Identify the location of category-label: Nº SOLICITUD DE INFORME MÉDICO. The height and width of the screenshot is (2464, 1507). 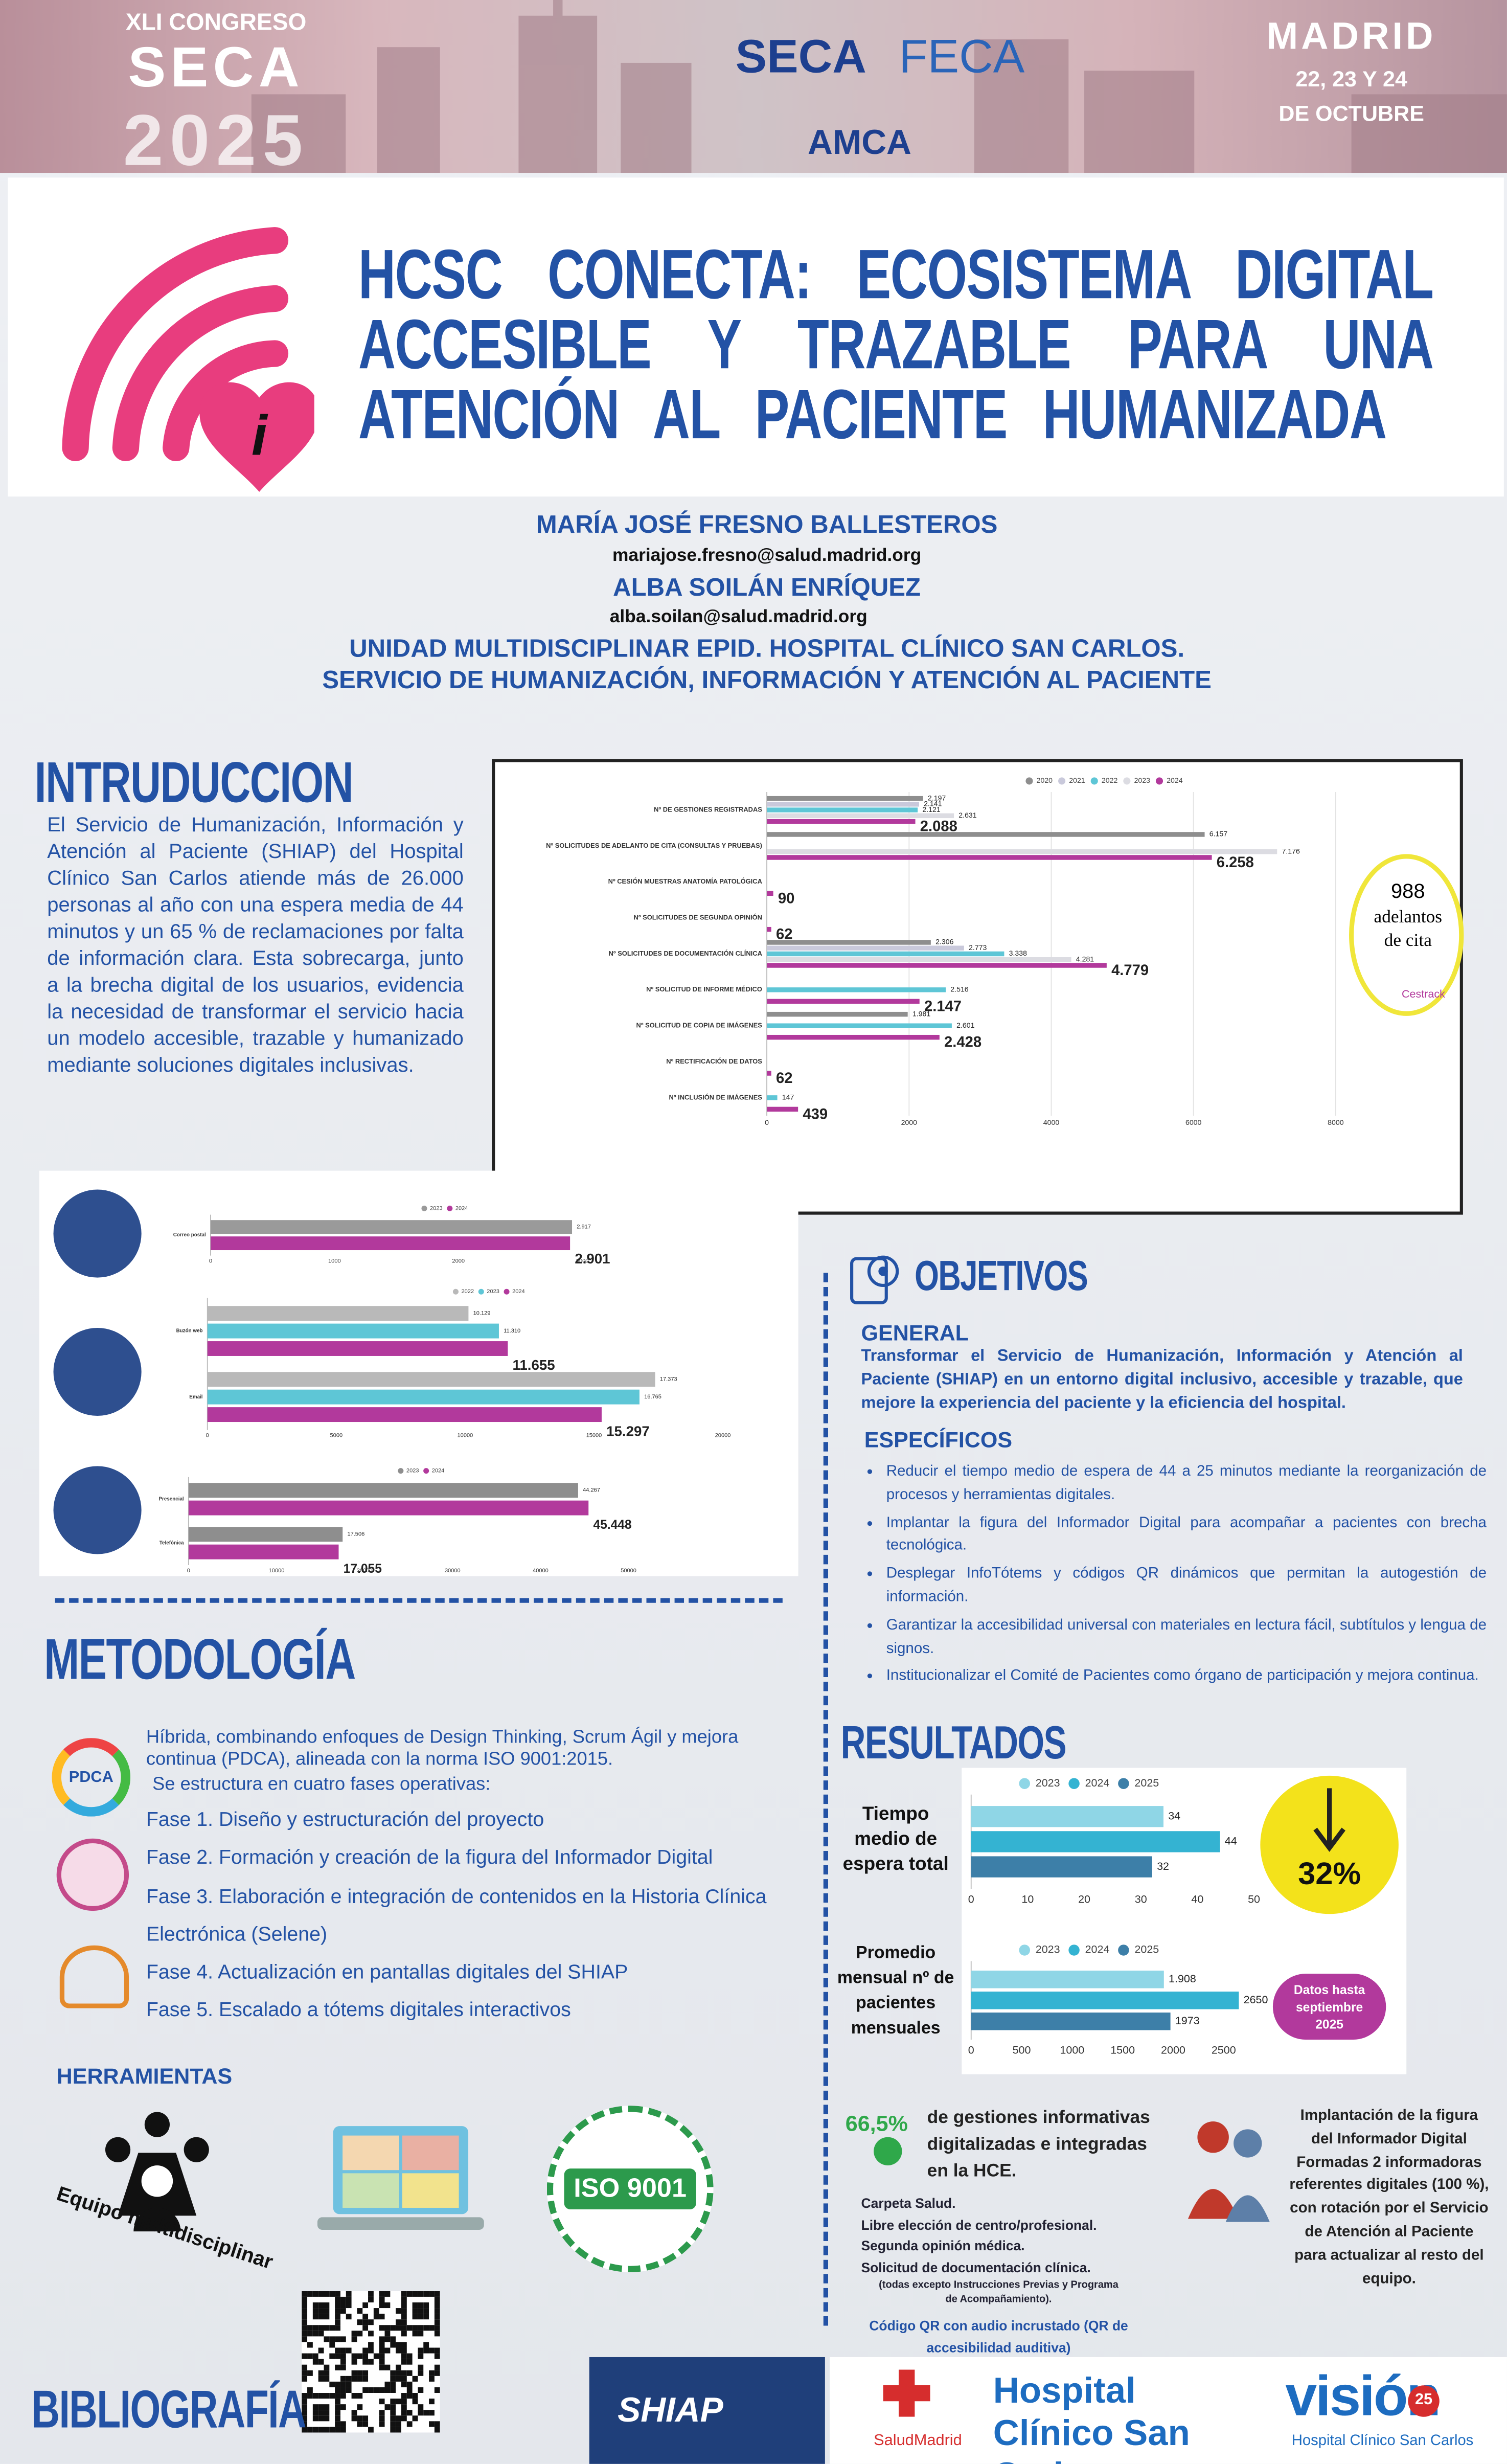
(704, 989).